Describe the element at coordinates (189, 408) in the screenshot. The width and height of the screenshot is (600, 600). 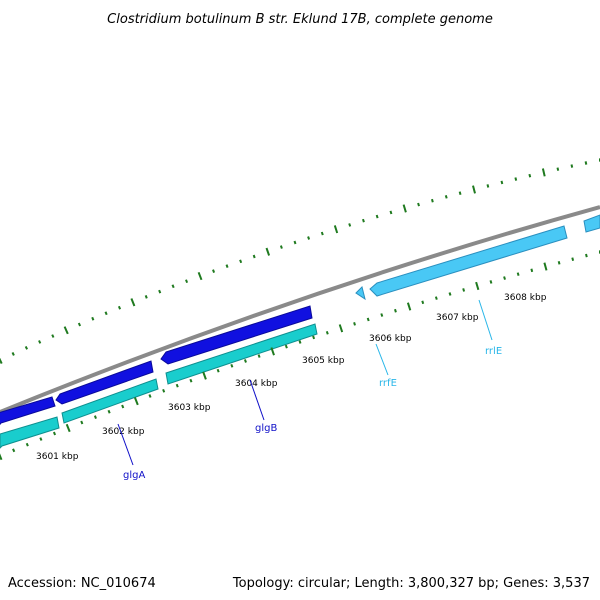
I see `scale-label-3603: 3603 kbp` at that location.